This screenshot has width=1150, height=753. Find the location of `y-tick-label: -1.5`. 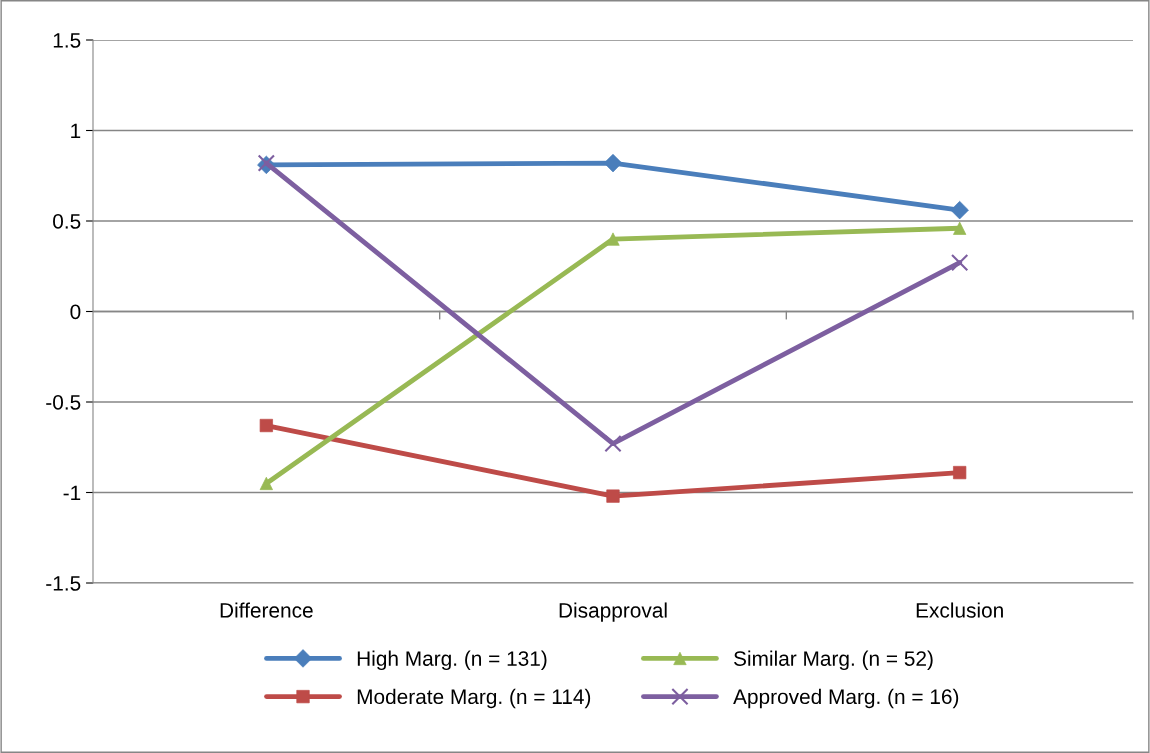

y-tick-label: -1.5 is located at coordinates (63, 583).